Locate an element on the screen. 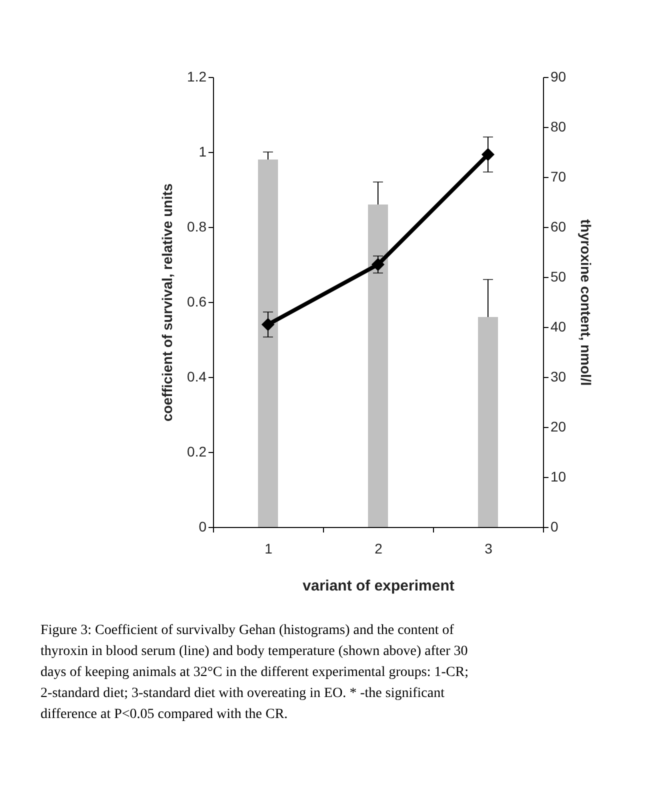 Image resolution: width=672 pixels, height=798 pixels. x-tick-label: 2 is located at coordinates (378, 548).